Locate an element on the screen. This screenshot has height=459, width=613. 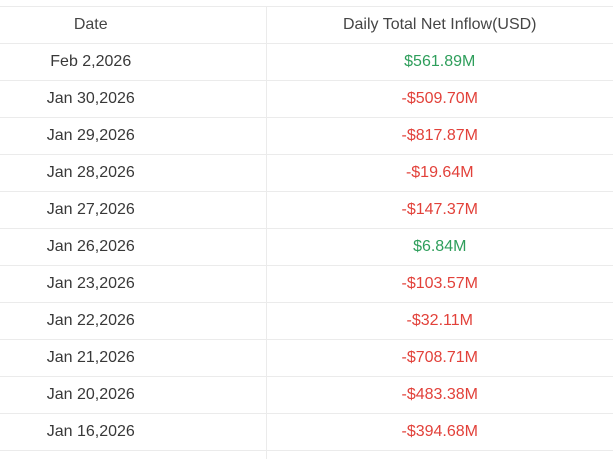
net-inflow-value-cell: -$394.68M is located at coordinates (439, 432).